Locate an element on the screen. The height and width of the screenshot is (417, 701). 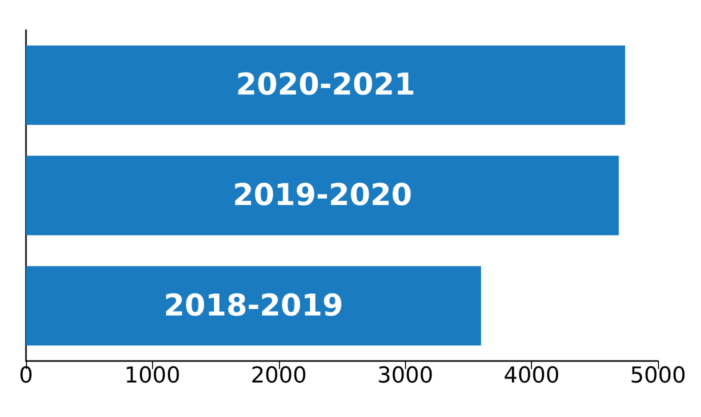
x-tick-label: 0 is located at coordinates (26, 376).